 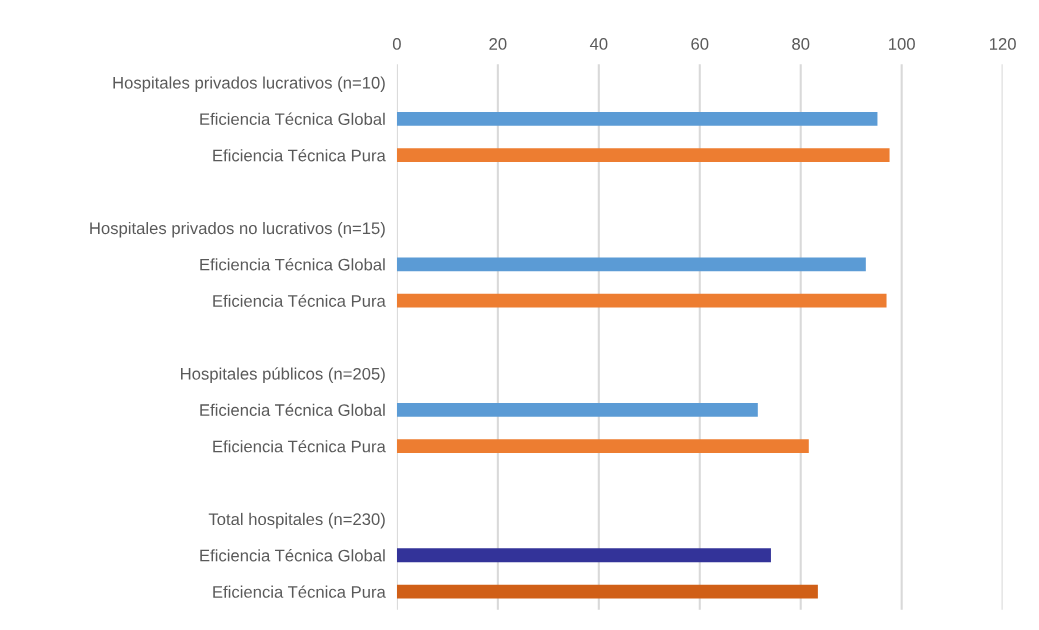 What do you see at coordinates (296, 520) in the screenshot?
I see `y-tick-label: Total hospitales (n=230)` at bounding box center [296, 520].